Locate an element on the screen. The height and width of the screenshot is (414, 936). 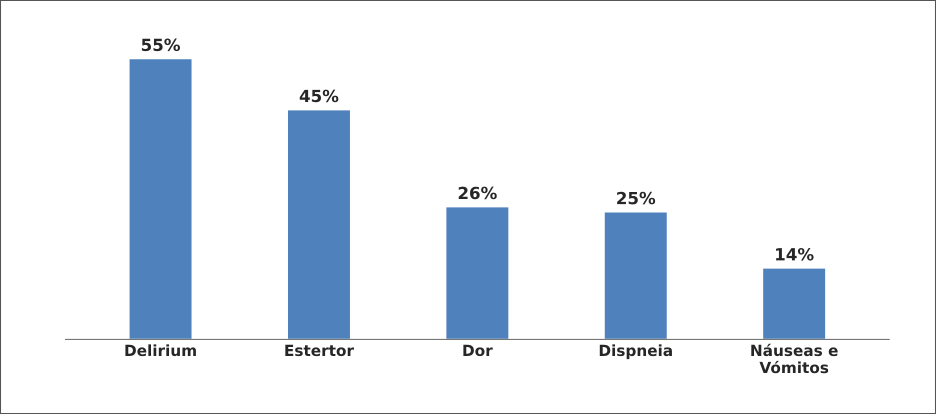
x-tick-label: Náuseas e Vómitos is located at coordinates (794, 359).